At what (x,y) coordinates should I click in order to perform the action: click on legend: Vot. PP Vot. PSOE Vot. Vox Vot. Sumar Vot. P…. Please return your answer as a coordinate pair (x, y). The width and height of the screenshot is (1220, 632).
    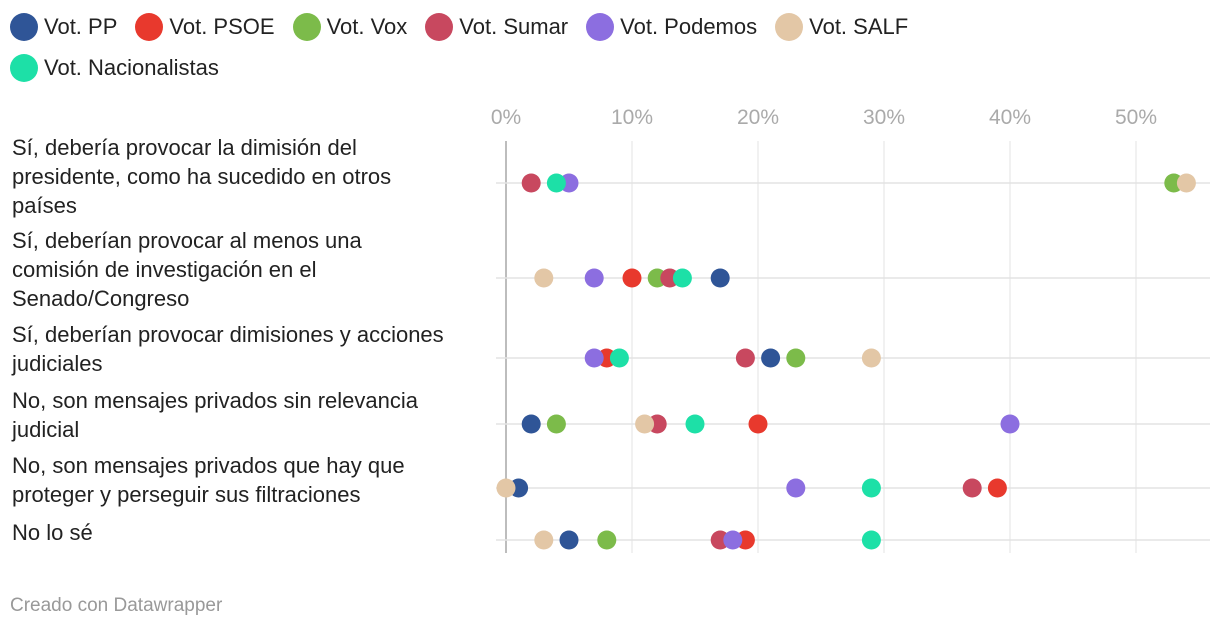
    Looking at the image, I should click on (550, 51).